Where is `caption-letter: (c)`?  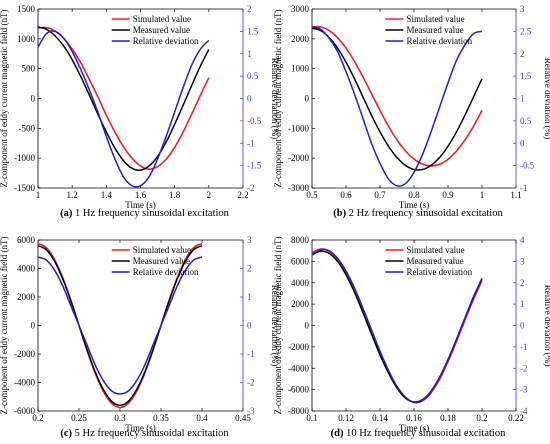
caption-letter: (c) is located at coordinates (66, 433).